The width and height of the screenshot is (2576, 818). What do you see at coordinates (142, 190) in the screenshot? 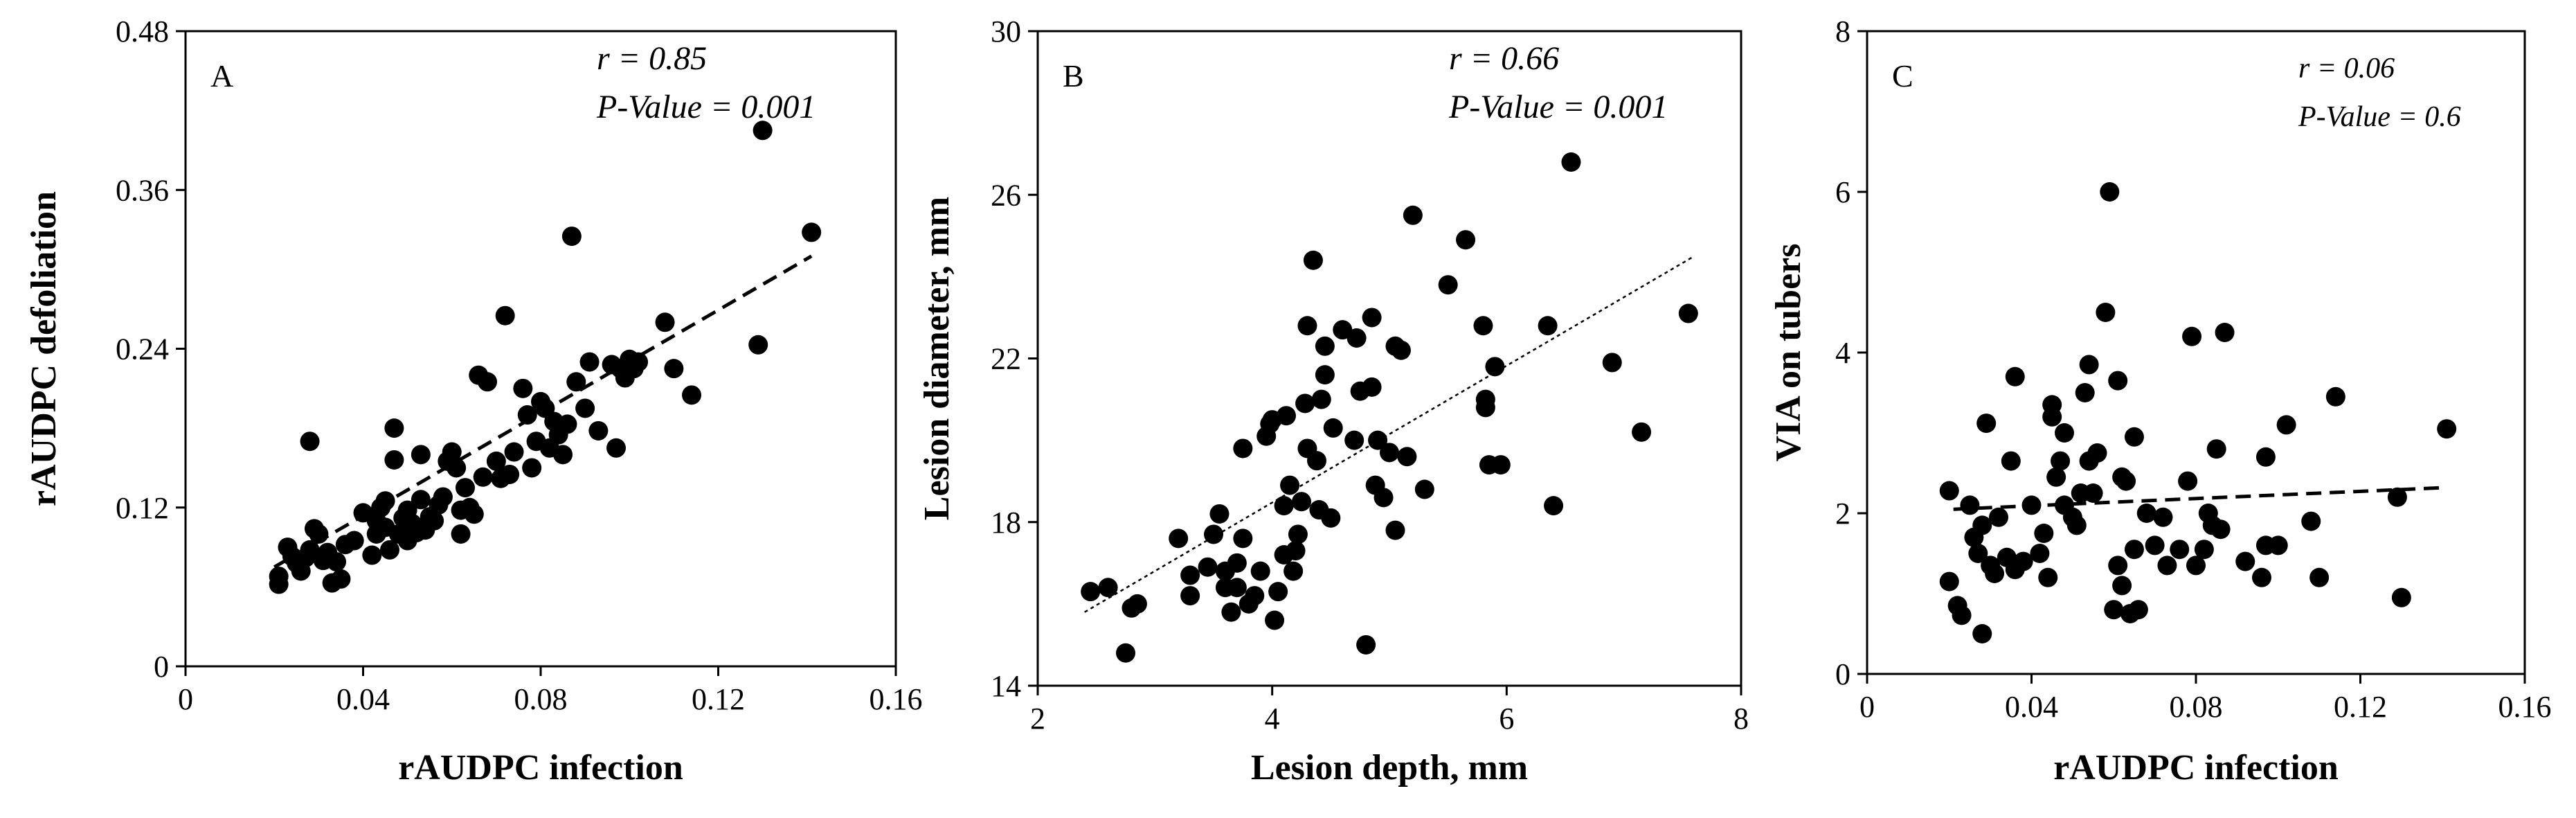
I see `y-tick-label: 0.36` at bounding box center [142, 190].